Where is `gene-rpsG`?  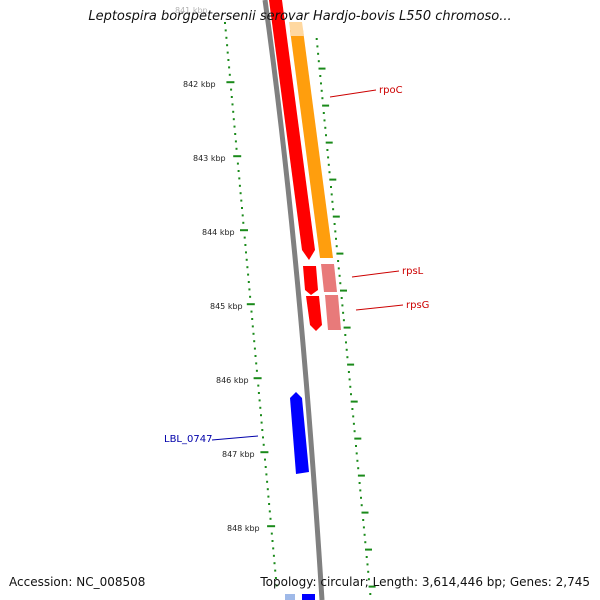
gene-rpsG is located at coordinates (333, 312).